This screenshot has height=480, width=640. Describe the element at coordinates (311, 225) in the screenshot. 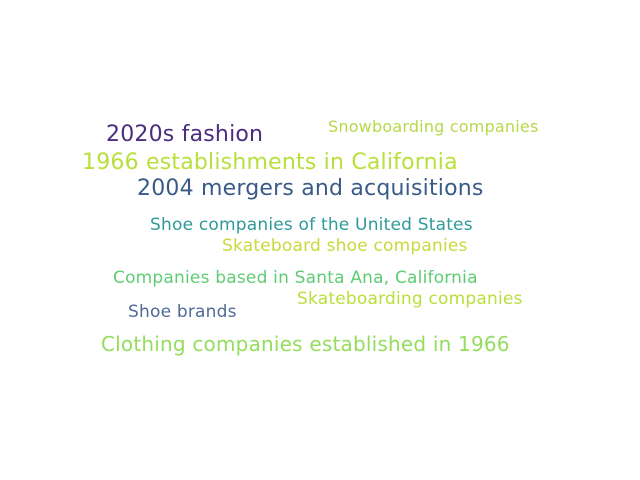

I see `word-shoe-companies-of-the-united-states: Shoe companies of the United States` at that location.